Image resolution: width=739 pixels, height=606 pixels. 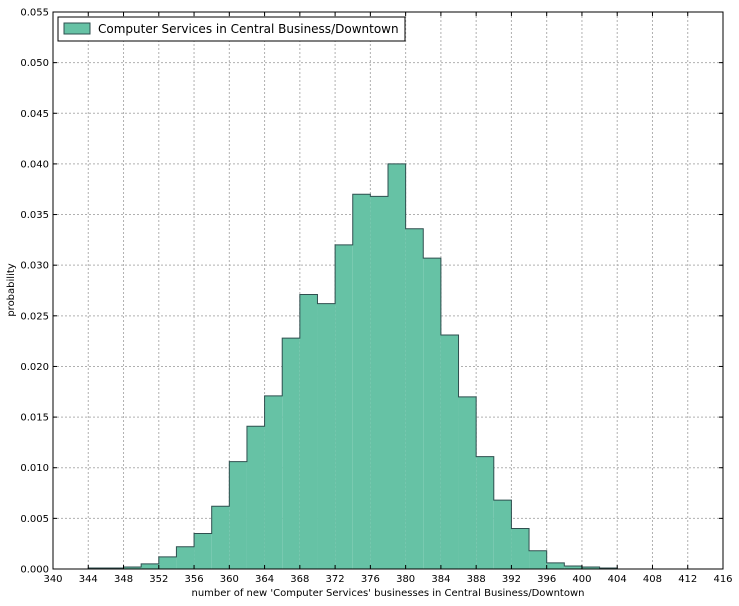 What do you see at coordinates (194, 579) in the screenshot?
I see `x-tick-label: 356` at bounding box center [194, 579].